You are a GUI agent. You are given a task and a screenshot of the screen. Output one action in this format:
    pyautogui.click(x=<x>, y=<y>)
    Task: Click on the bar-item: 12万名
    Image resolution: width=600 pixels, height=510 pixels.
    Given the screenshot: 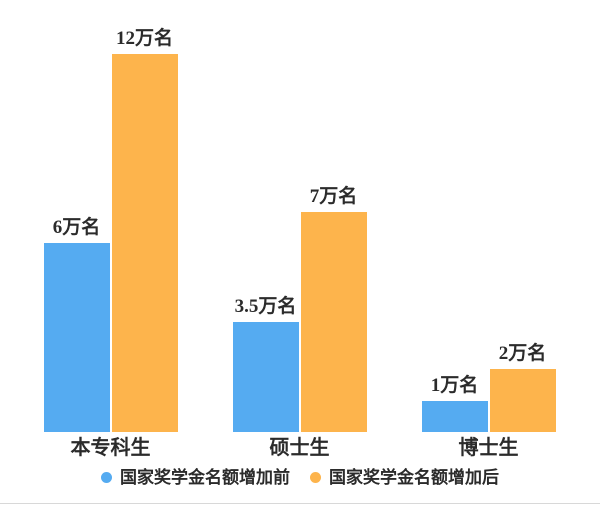 What is the action you would take?
    pyautogui.click(x=144, y=230)
    